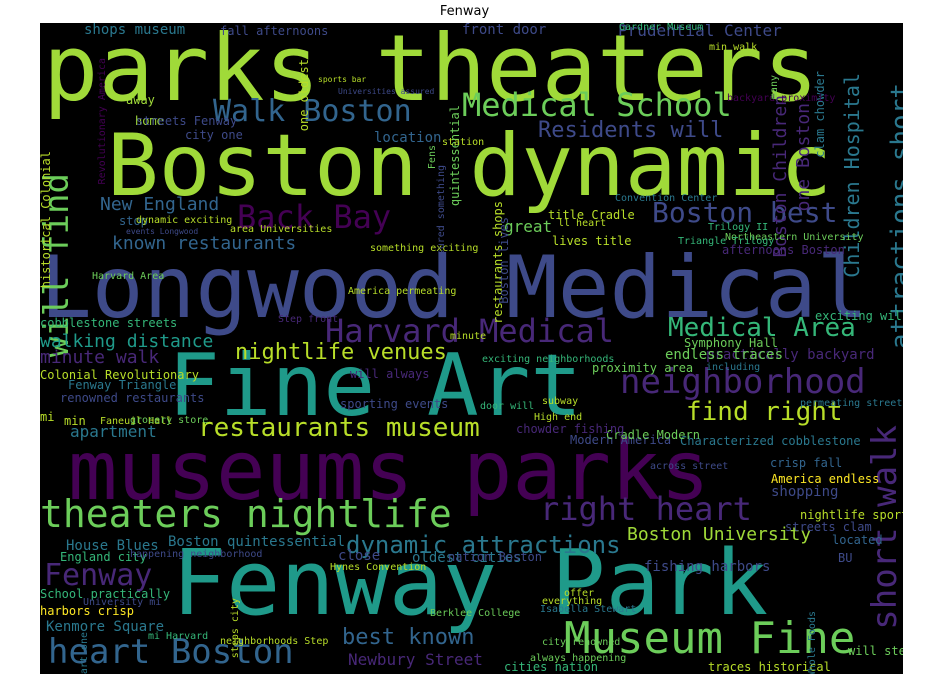 Image resolution: width=929 pixels, height=699 pixels. What do you see at coordinates (591, 215) in the screenshot?
I see `word-58: title Cradle` at bounding box center [591, 215].